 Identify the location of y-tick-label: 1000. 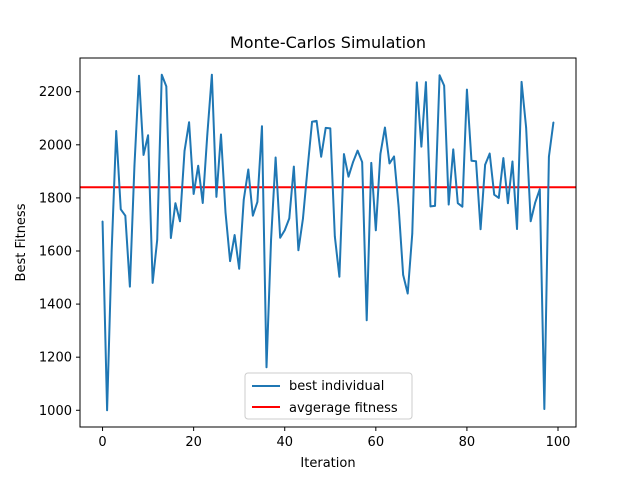
(55, 411).